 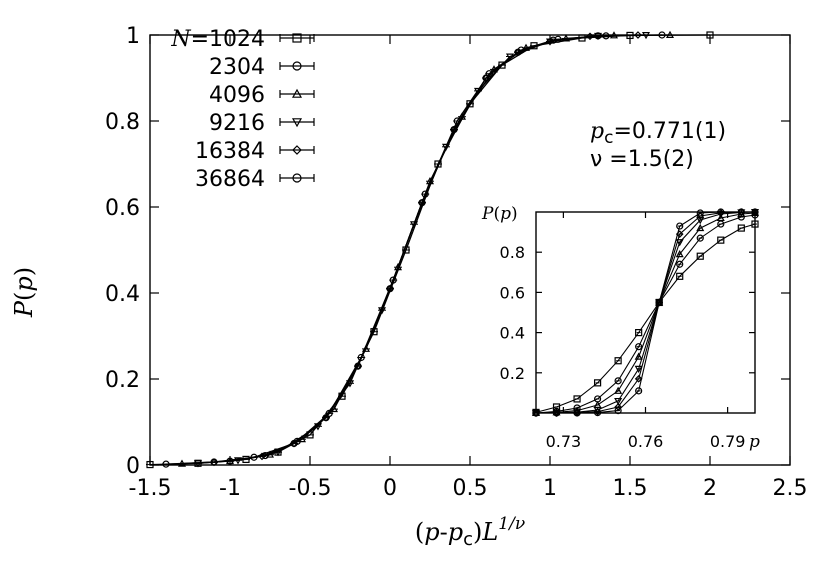 What do you see at coordinates (630, 488) in the screenshot?
I see `main-plot-x-tick-label: 1.5` at bounding box center [630, 488].